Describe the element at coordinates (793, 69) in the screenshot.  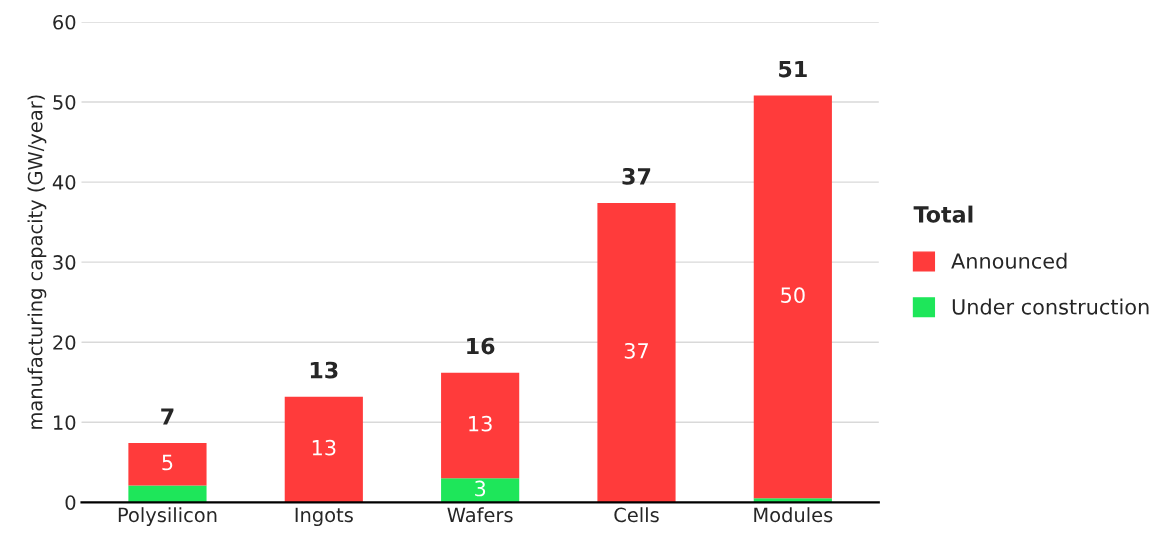
I see `total-label: 51` at that location.